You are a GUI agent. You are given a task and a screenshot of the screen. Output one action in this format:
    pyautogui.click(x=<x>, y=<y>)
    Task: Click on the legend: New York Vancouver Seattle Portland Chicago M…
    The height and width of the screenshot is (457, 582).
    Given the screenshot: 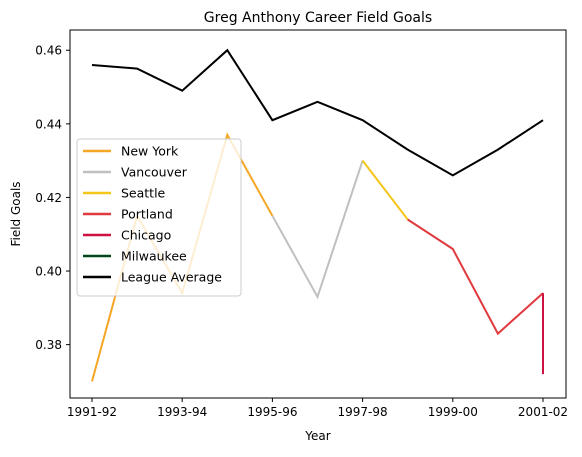 What is the action you would take?
    pyautogui.click(x=159, y=217)
    